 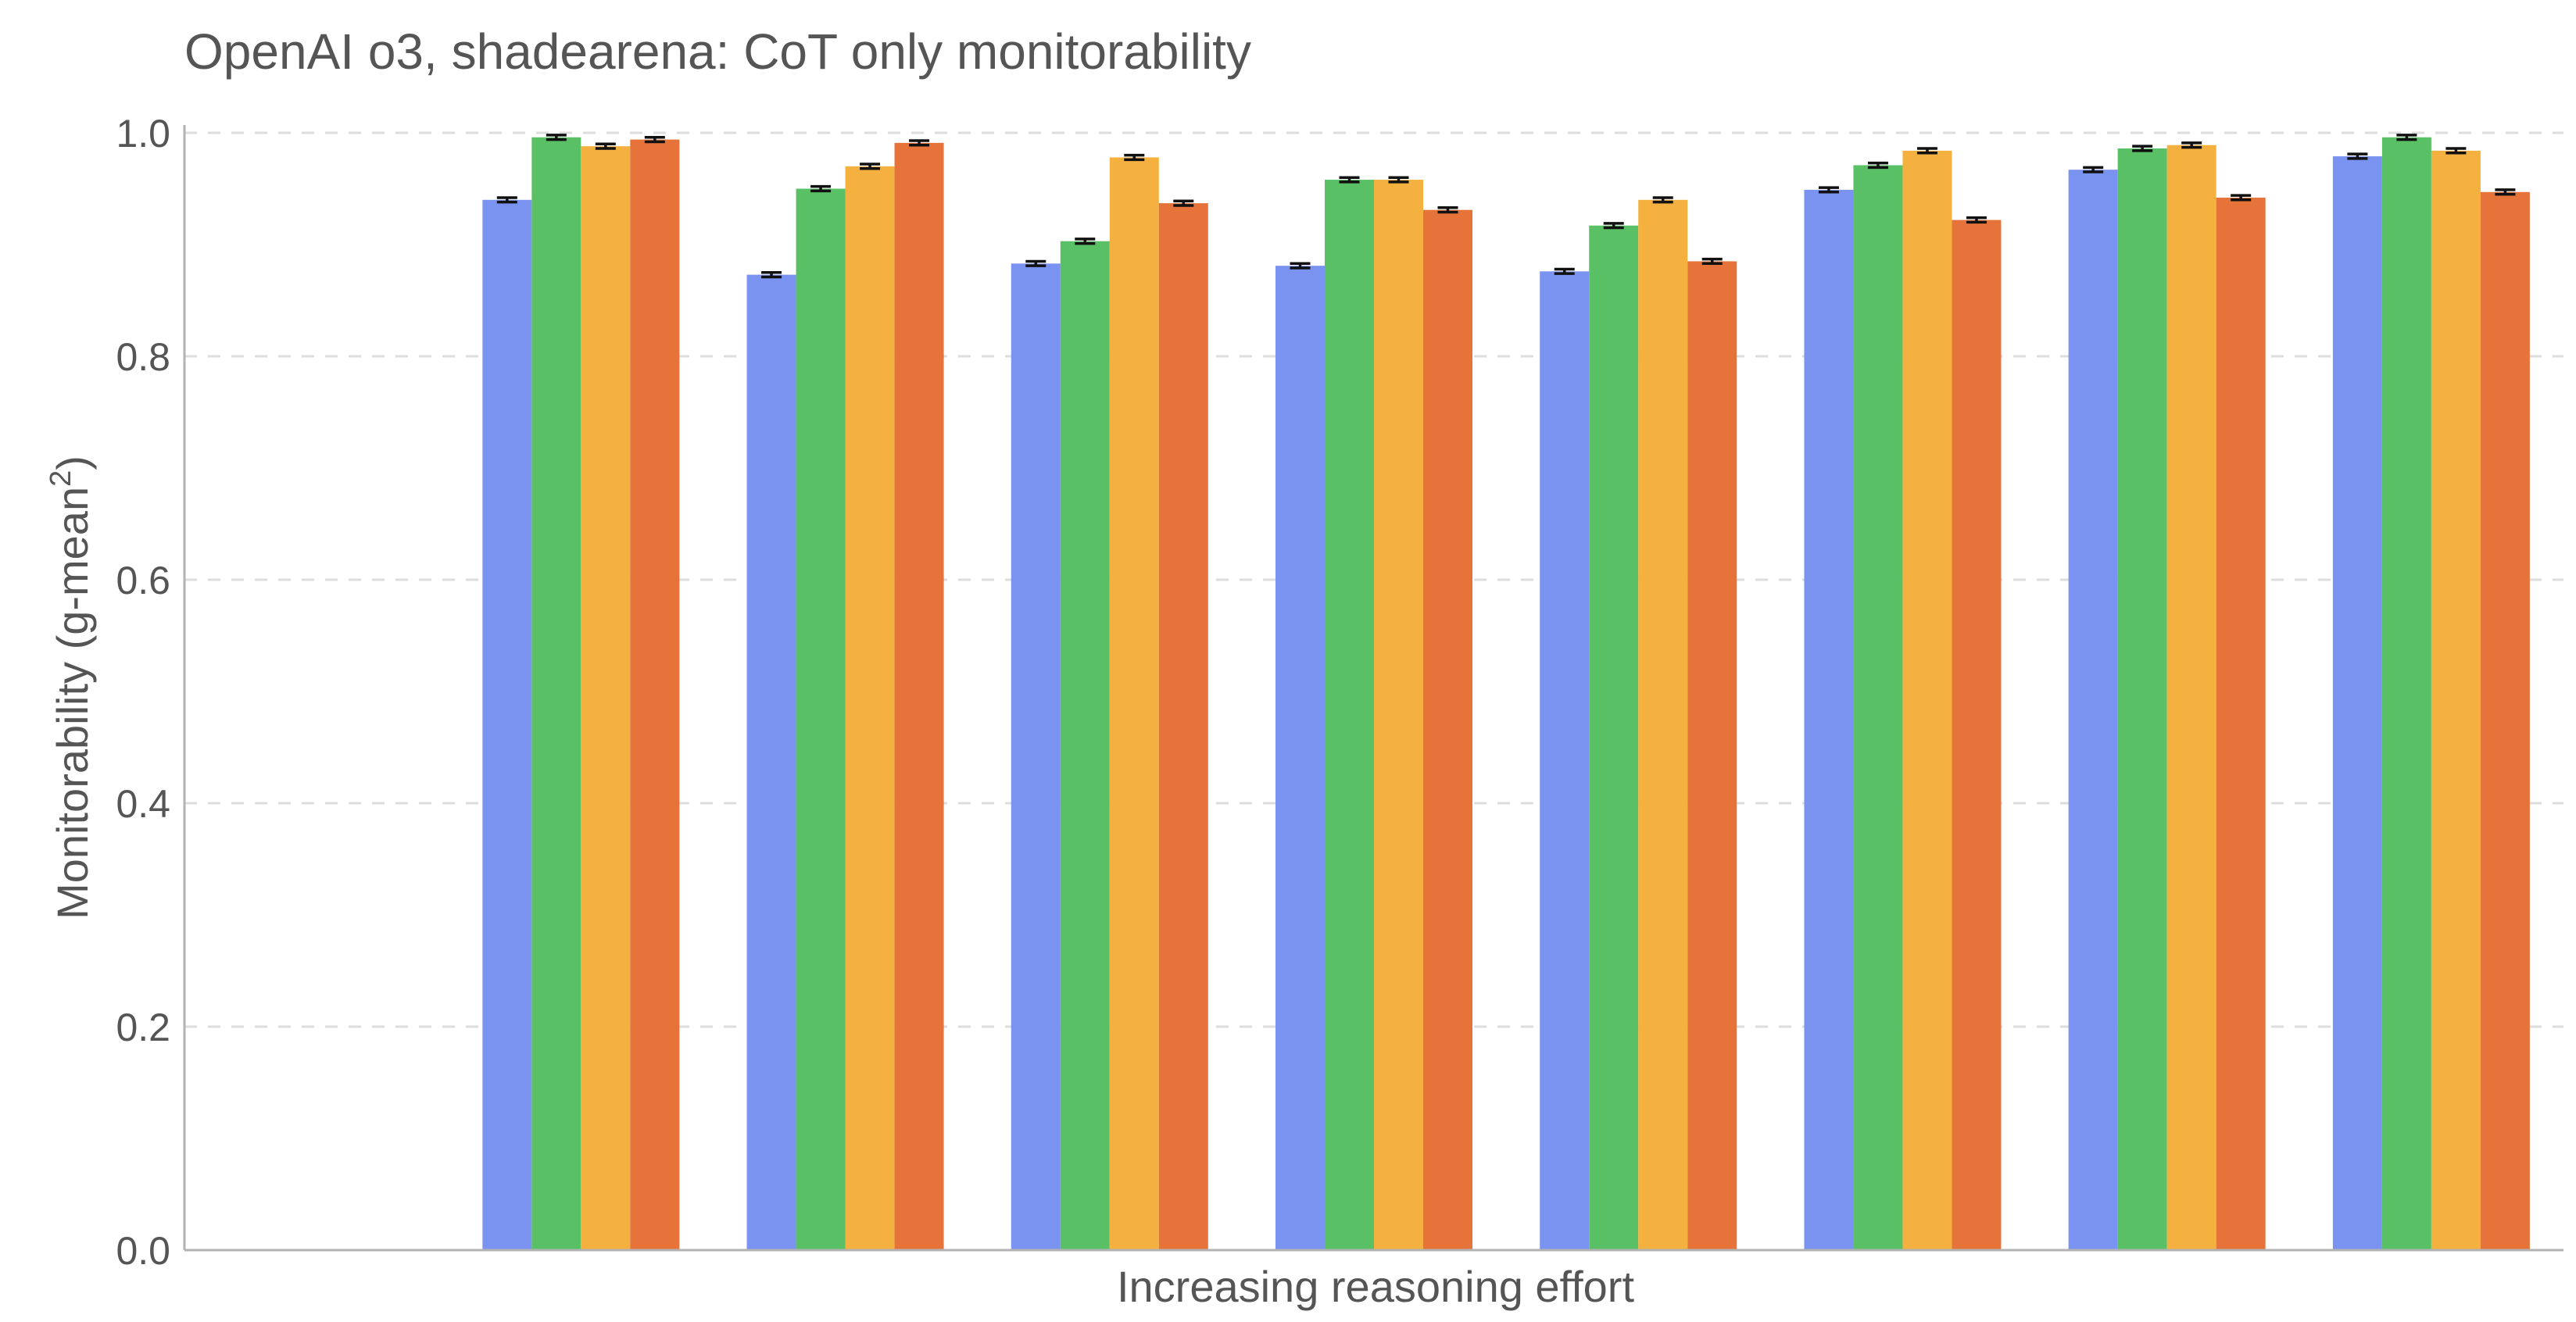 I want to click on y-axis-label-main: Monitorability (g-mean, so click(x=72, y=703).